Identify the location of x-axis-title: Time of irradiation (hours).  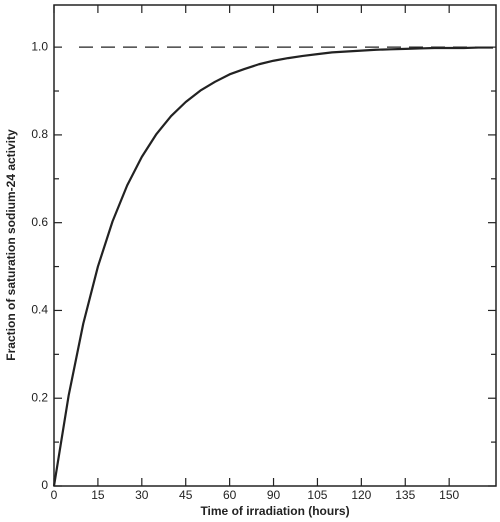
(274, 511).